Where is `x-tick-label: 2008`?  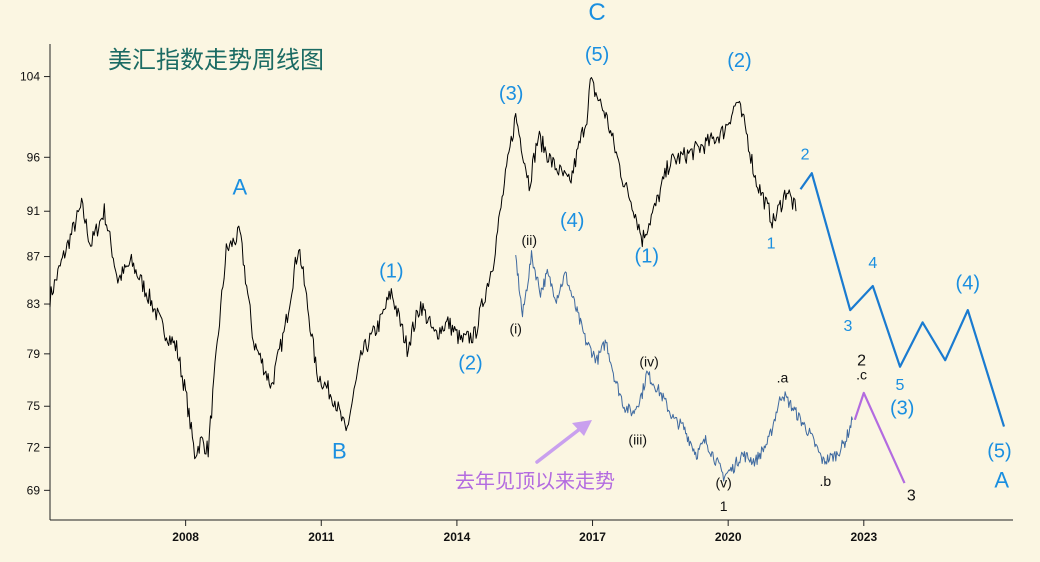
x-tick-label: 2008 is located at coordinates (185, 537).